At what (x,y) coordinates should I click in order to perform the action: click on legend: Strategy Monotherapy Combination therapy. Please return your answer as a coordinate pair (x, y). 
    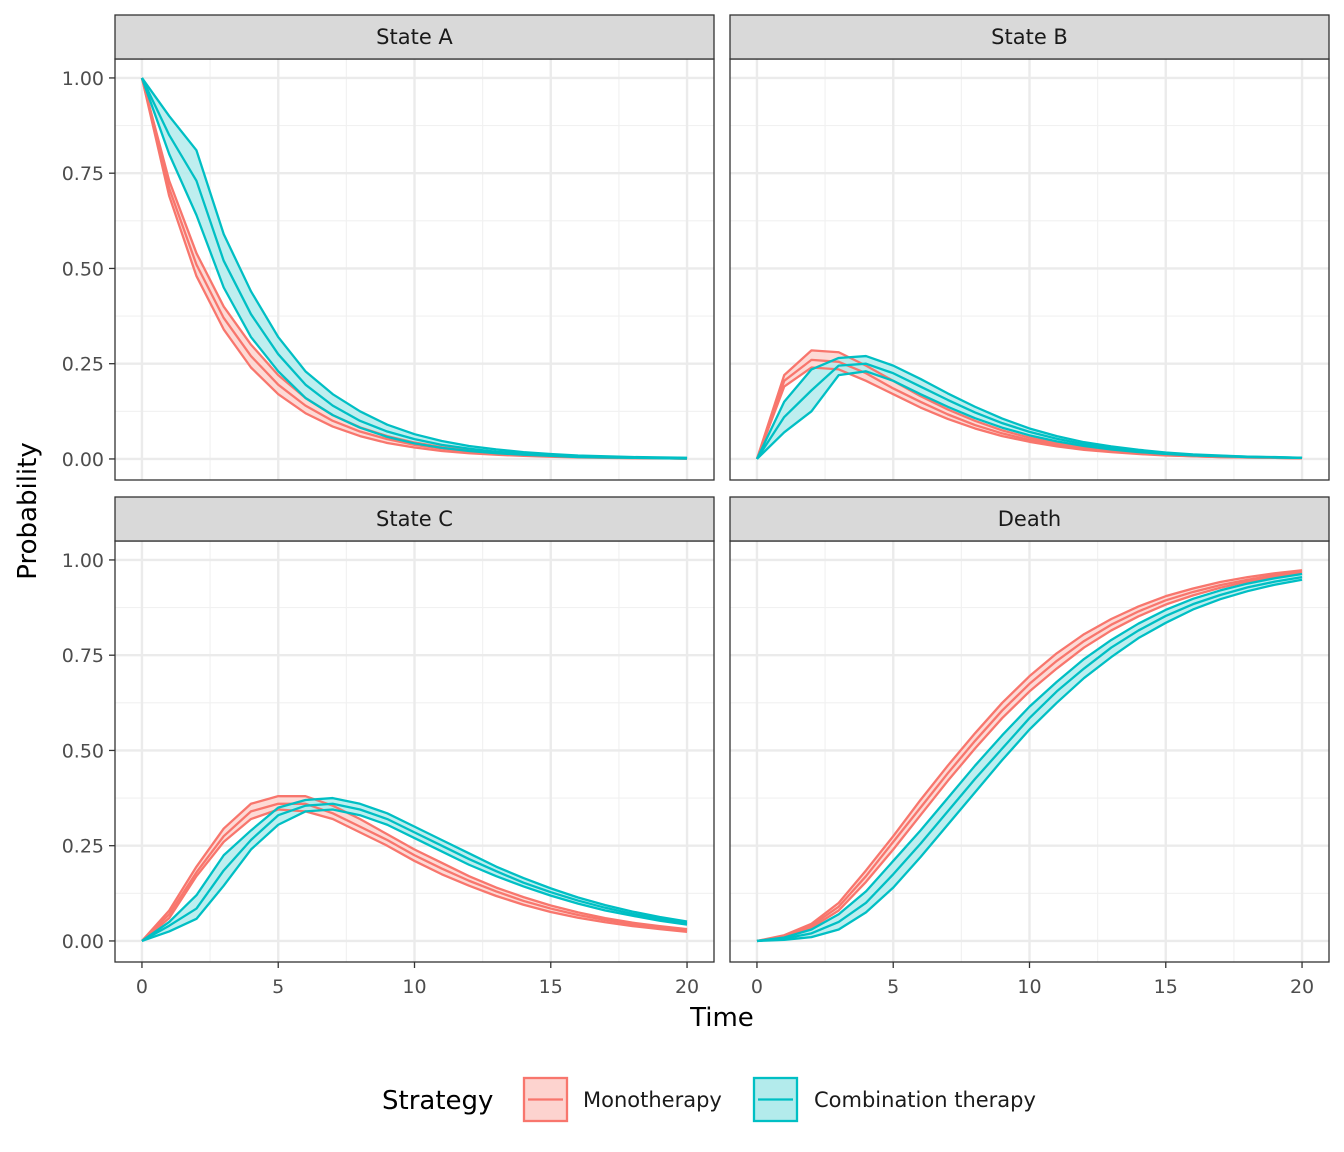
    Looking at the image, I should click on (709, 1099).